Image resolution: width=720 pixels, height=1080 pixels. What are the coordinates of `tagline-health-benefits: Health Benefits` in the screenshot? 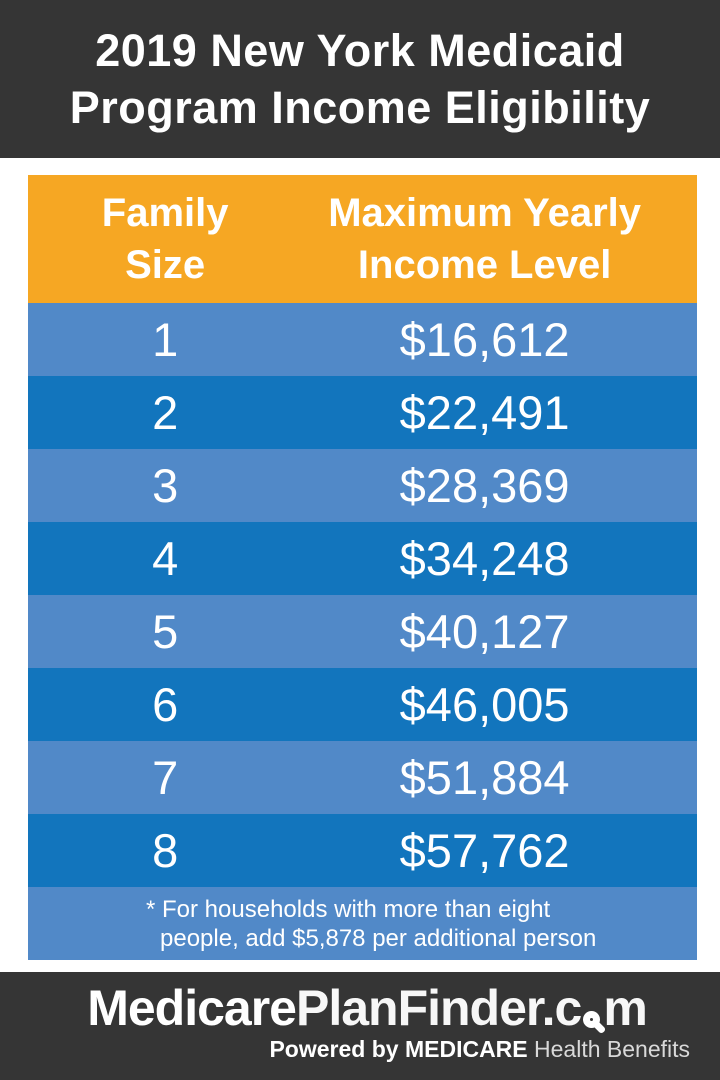 It's located at (608, 1049).